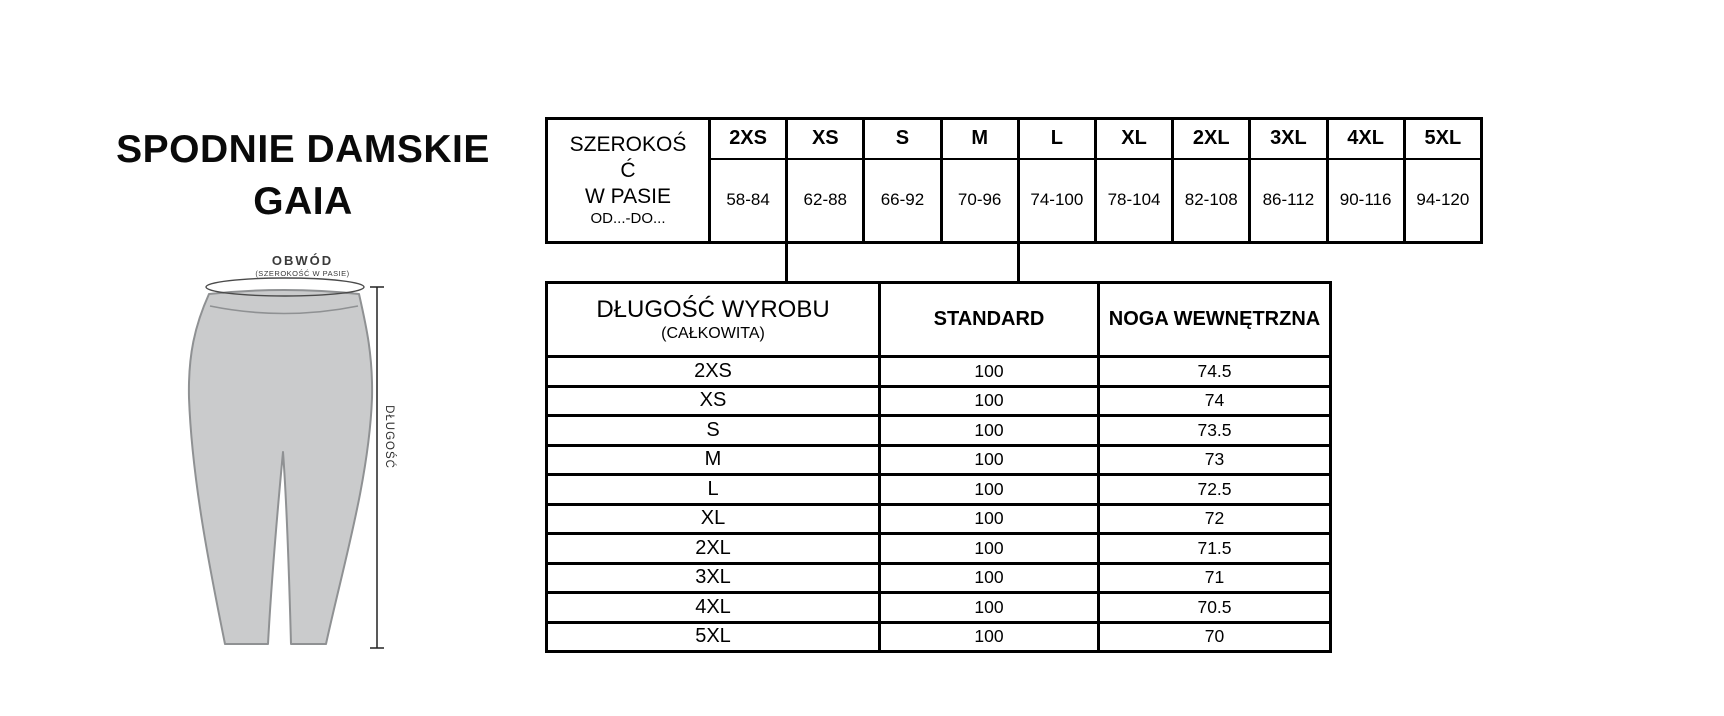  I want to click on length-table-row: S 100 73.5, so click(938, 430).